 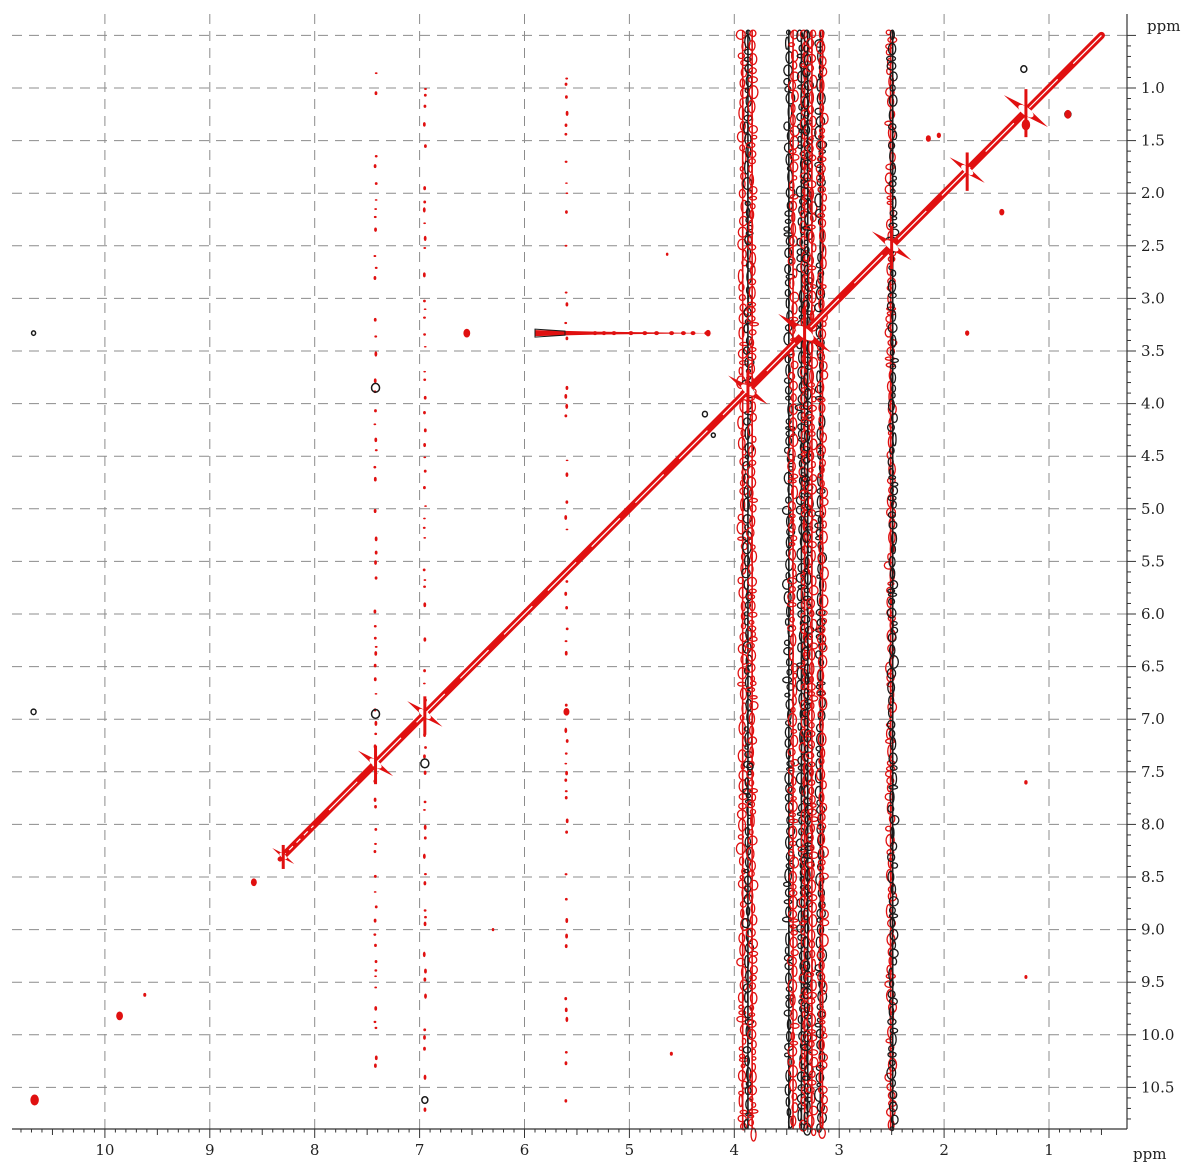 I want to click on y-tick-label-10.0: 10.0, so click(x=1157, y=1035).